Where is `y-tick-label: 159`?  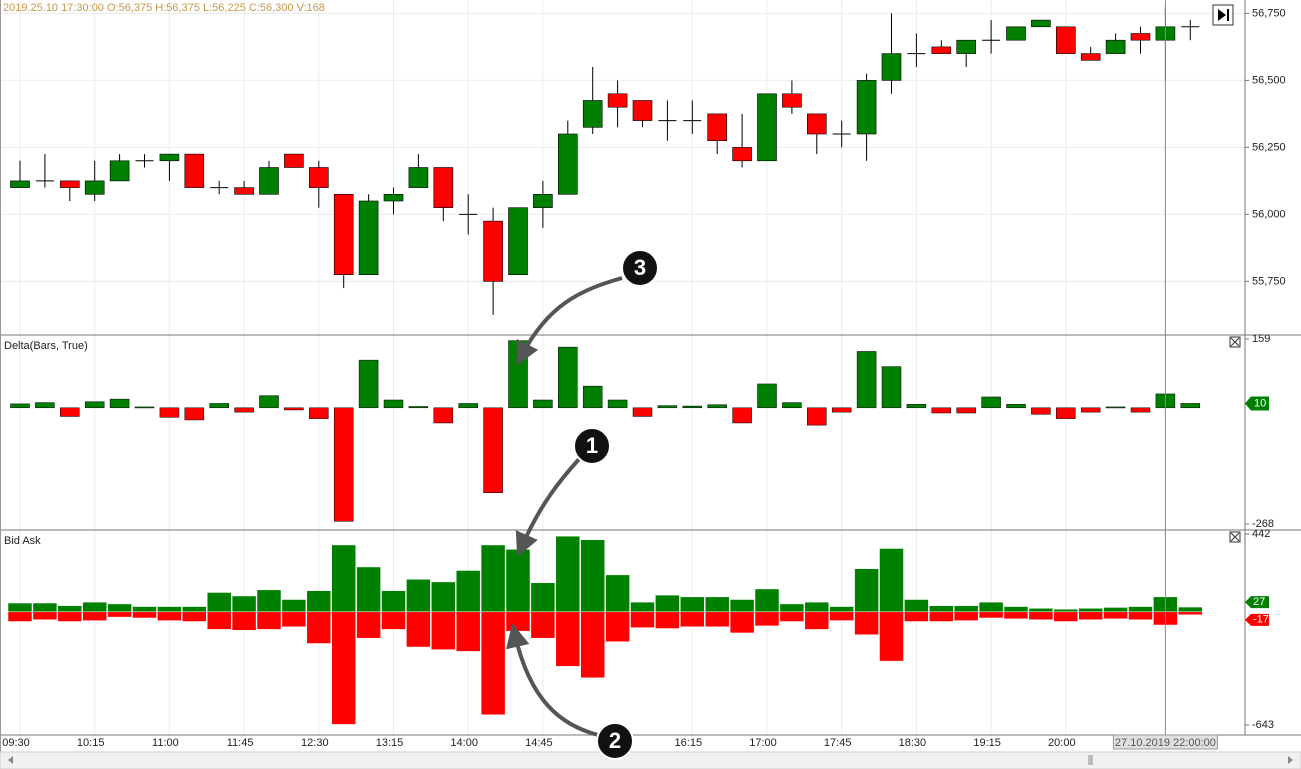
y-tick-label: 159 is located at coordinates (1261, 339).